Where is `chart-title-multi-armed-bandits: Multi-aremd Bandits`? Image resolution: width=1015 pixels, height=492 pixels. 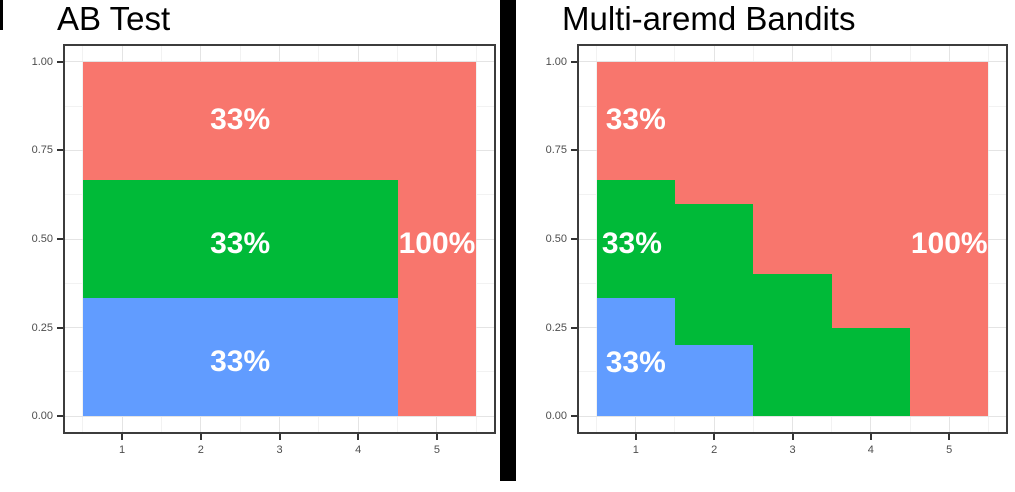
chart-title-multi-armed-bandits: Multi-aremd Bandits is located at coordinates (709, 18).